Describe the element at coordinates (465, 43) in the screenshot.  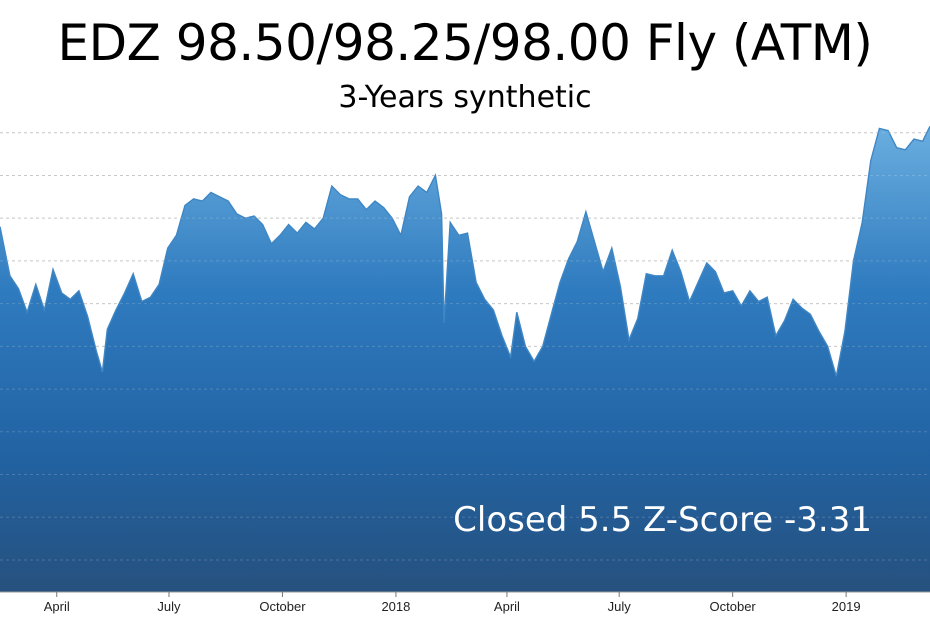
I see `chart-title: EDZ 98.50/98.25/98.00 Fly (ATM)` at that location.